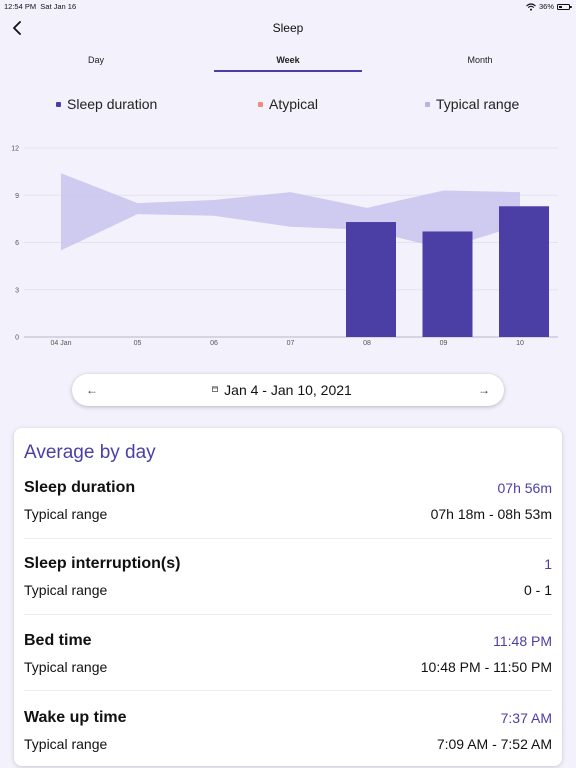 The image size is (576, 768). I want to click on metric-label: Bed time, so click(58, 640).